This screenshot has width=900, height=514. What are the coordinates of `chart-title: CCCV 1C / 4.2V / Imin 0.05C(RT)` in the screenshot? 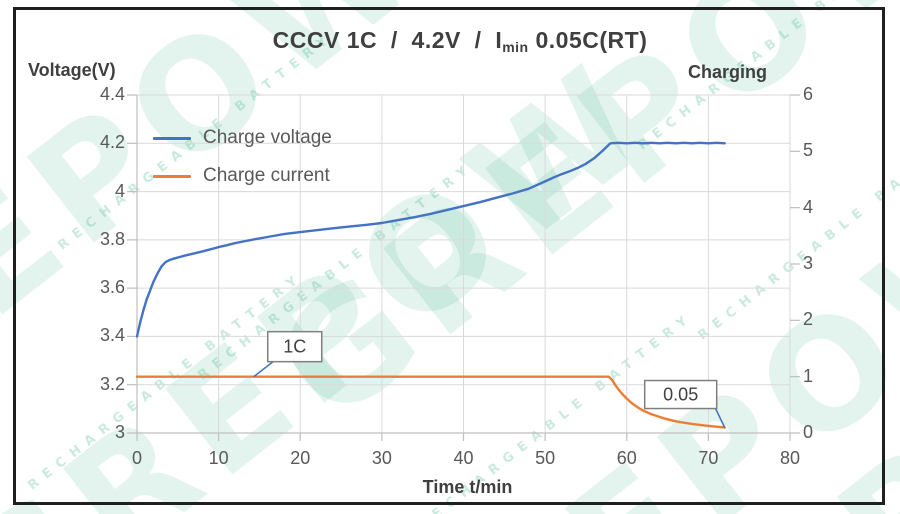 It's located at (460, 41).